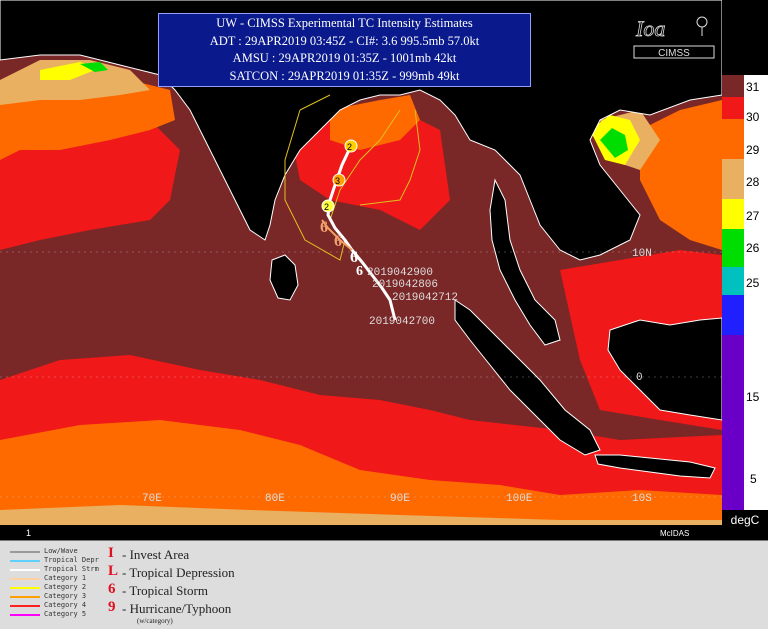 This screenshot has height=629, width=768. Describe the element at coordinates (65, 596) in the screenshot. I see `legend-track-label-5: Category 3` at that location.